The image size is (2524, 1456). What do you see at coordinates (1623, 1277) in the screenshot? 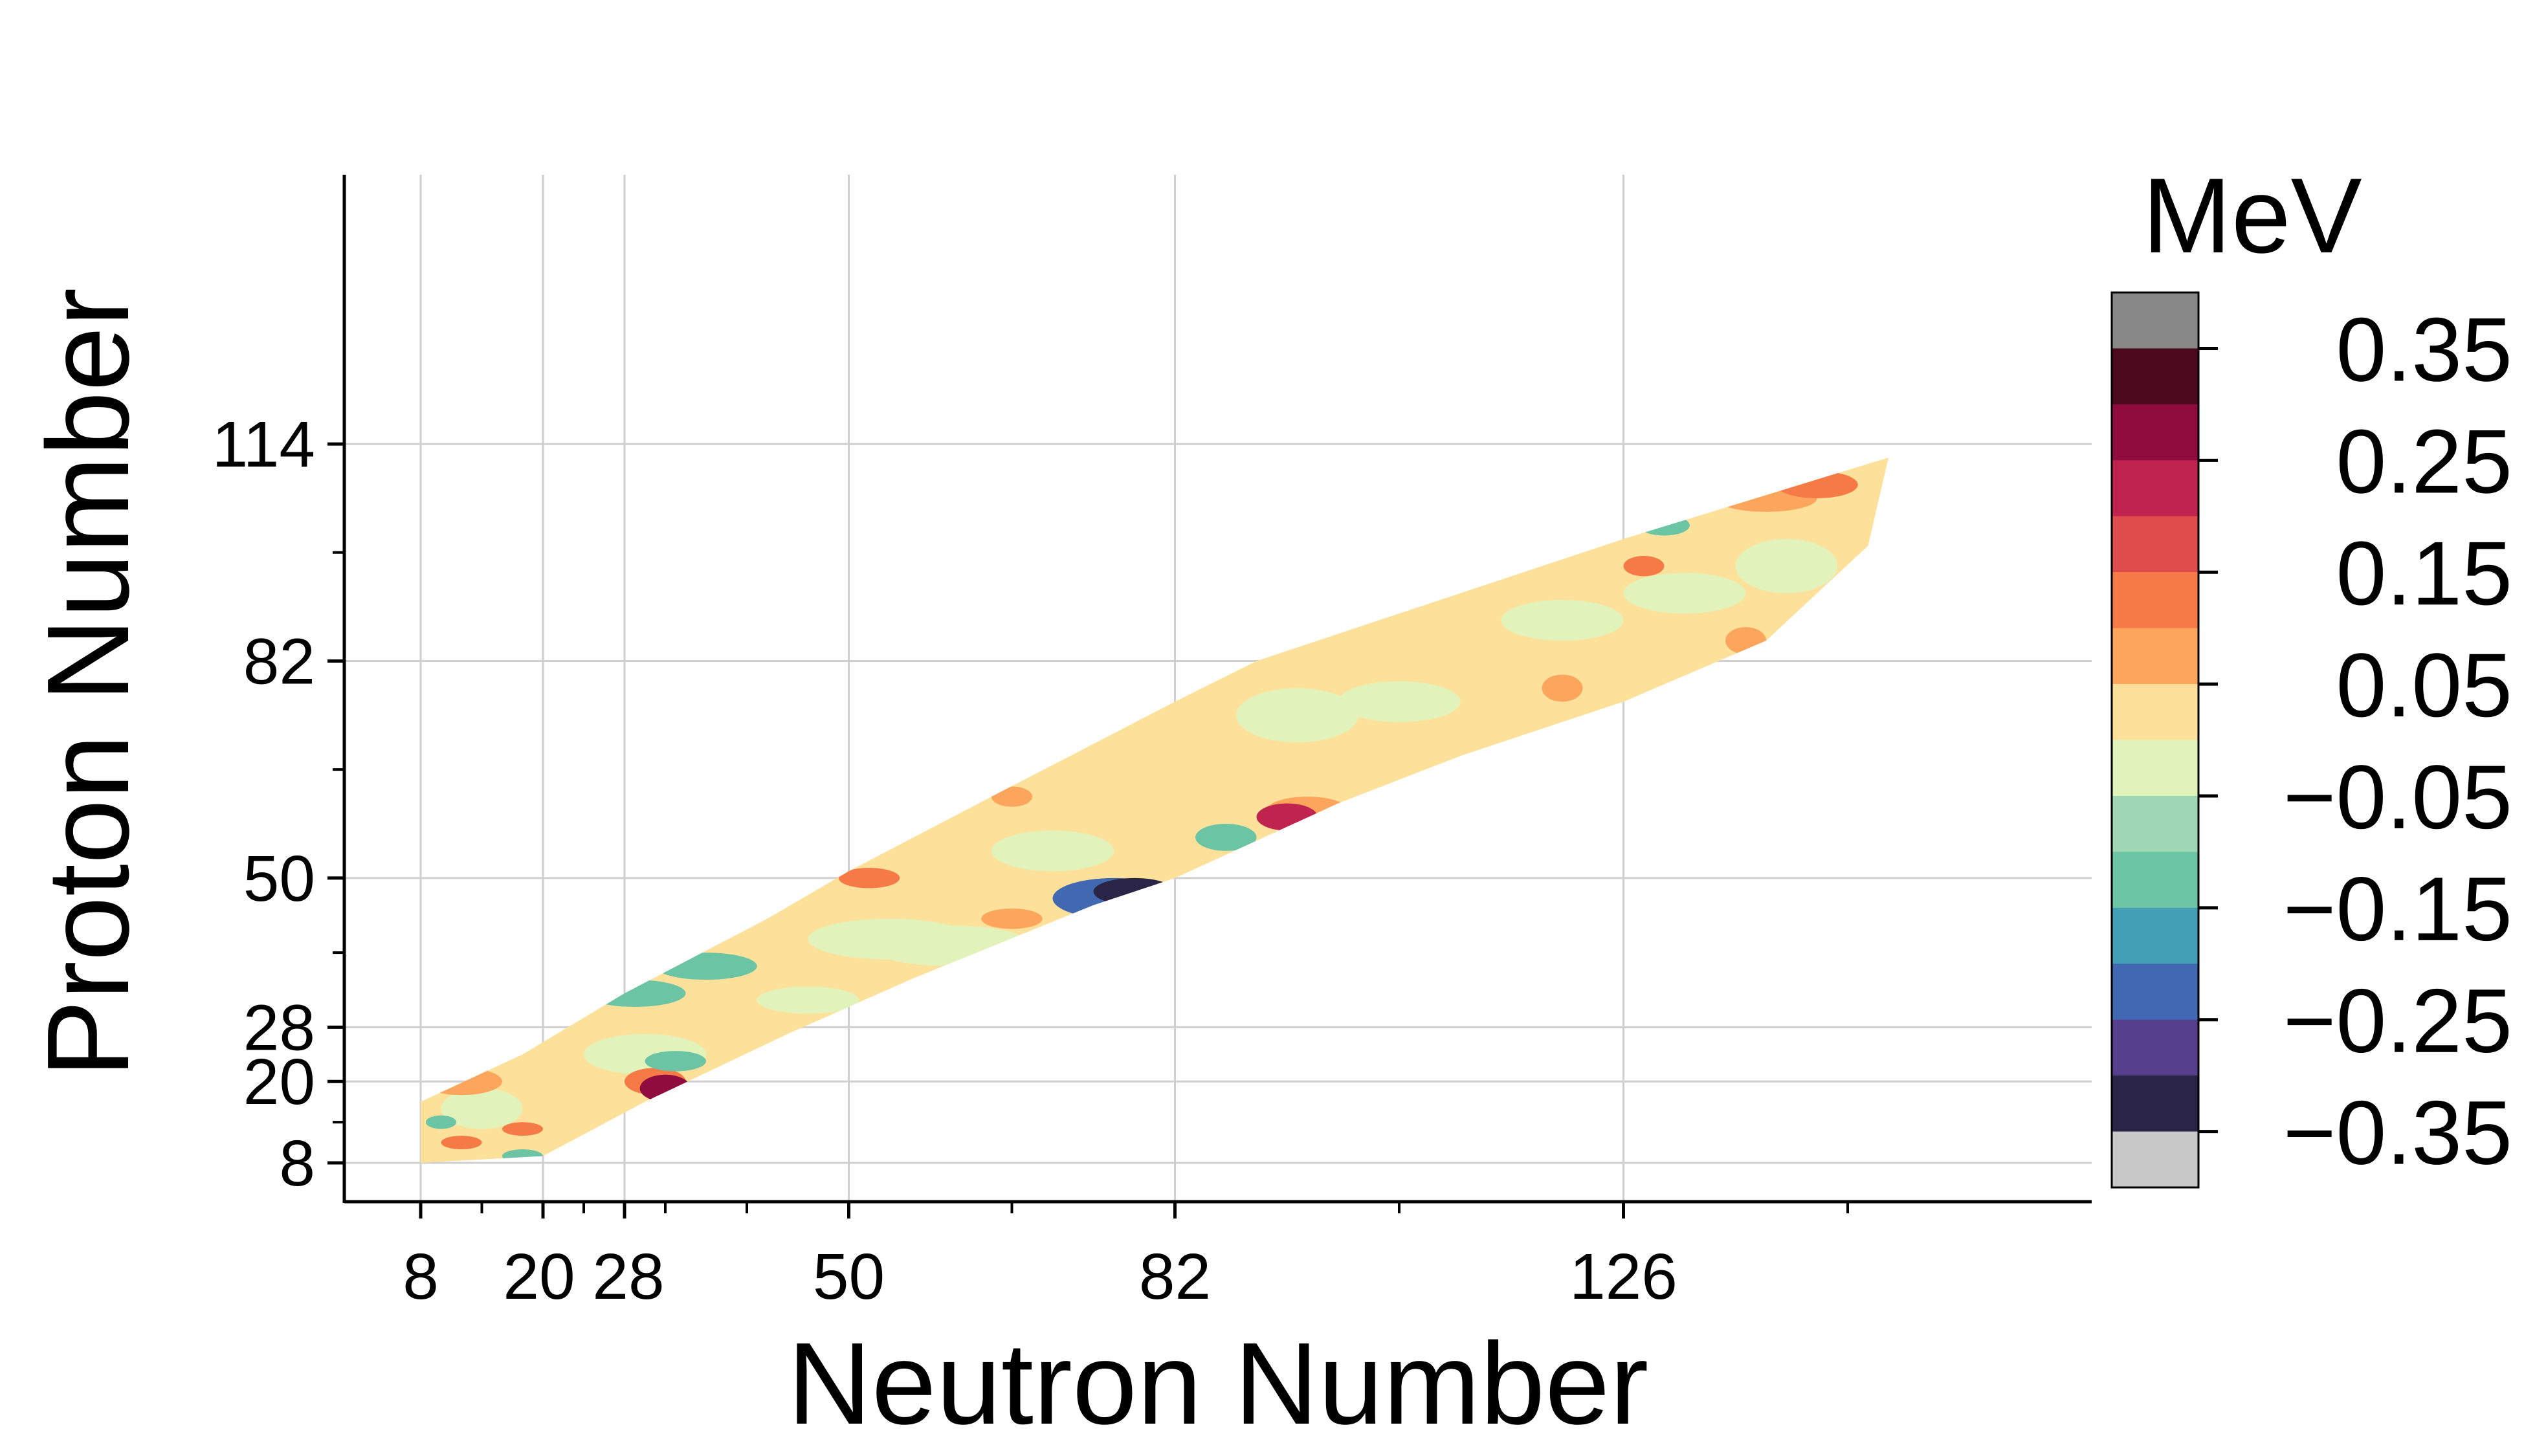
I see `x-tick-label: 126` at bounding box center [1623, 1277].